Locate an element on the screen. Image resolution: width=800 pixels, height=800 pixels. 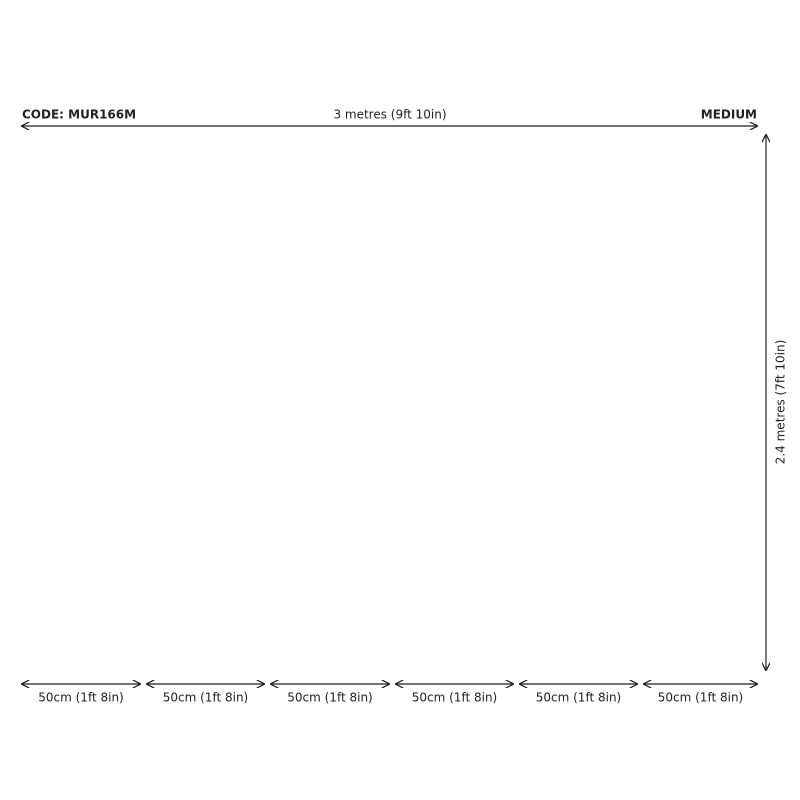
size-label: MEDIUM is located at coordinates (729, 115).